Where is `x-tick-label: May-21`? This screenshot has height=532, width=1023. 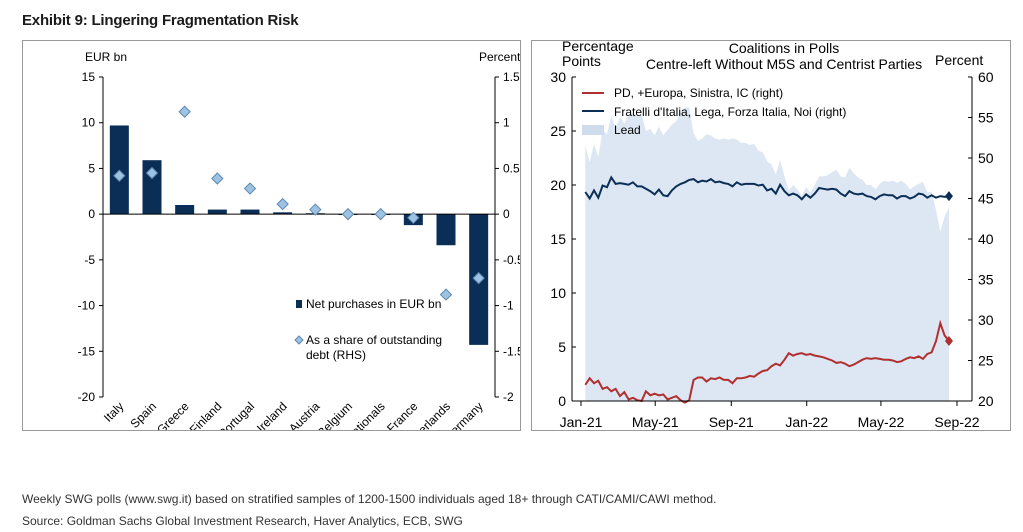
x-tick-label: May-21 is located at coordinates (655, 422).